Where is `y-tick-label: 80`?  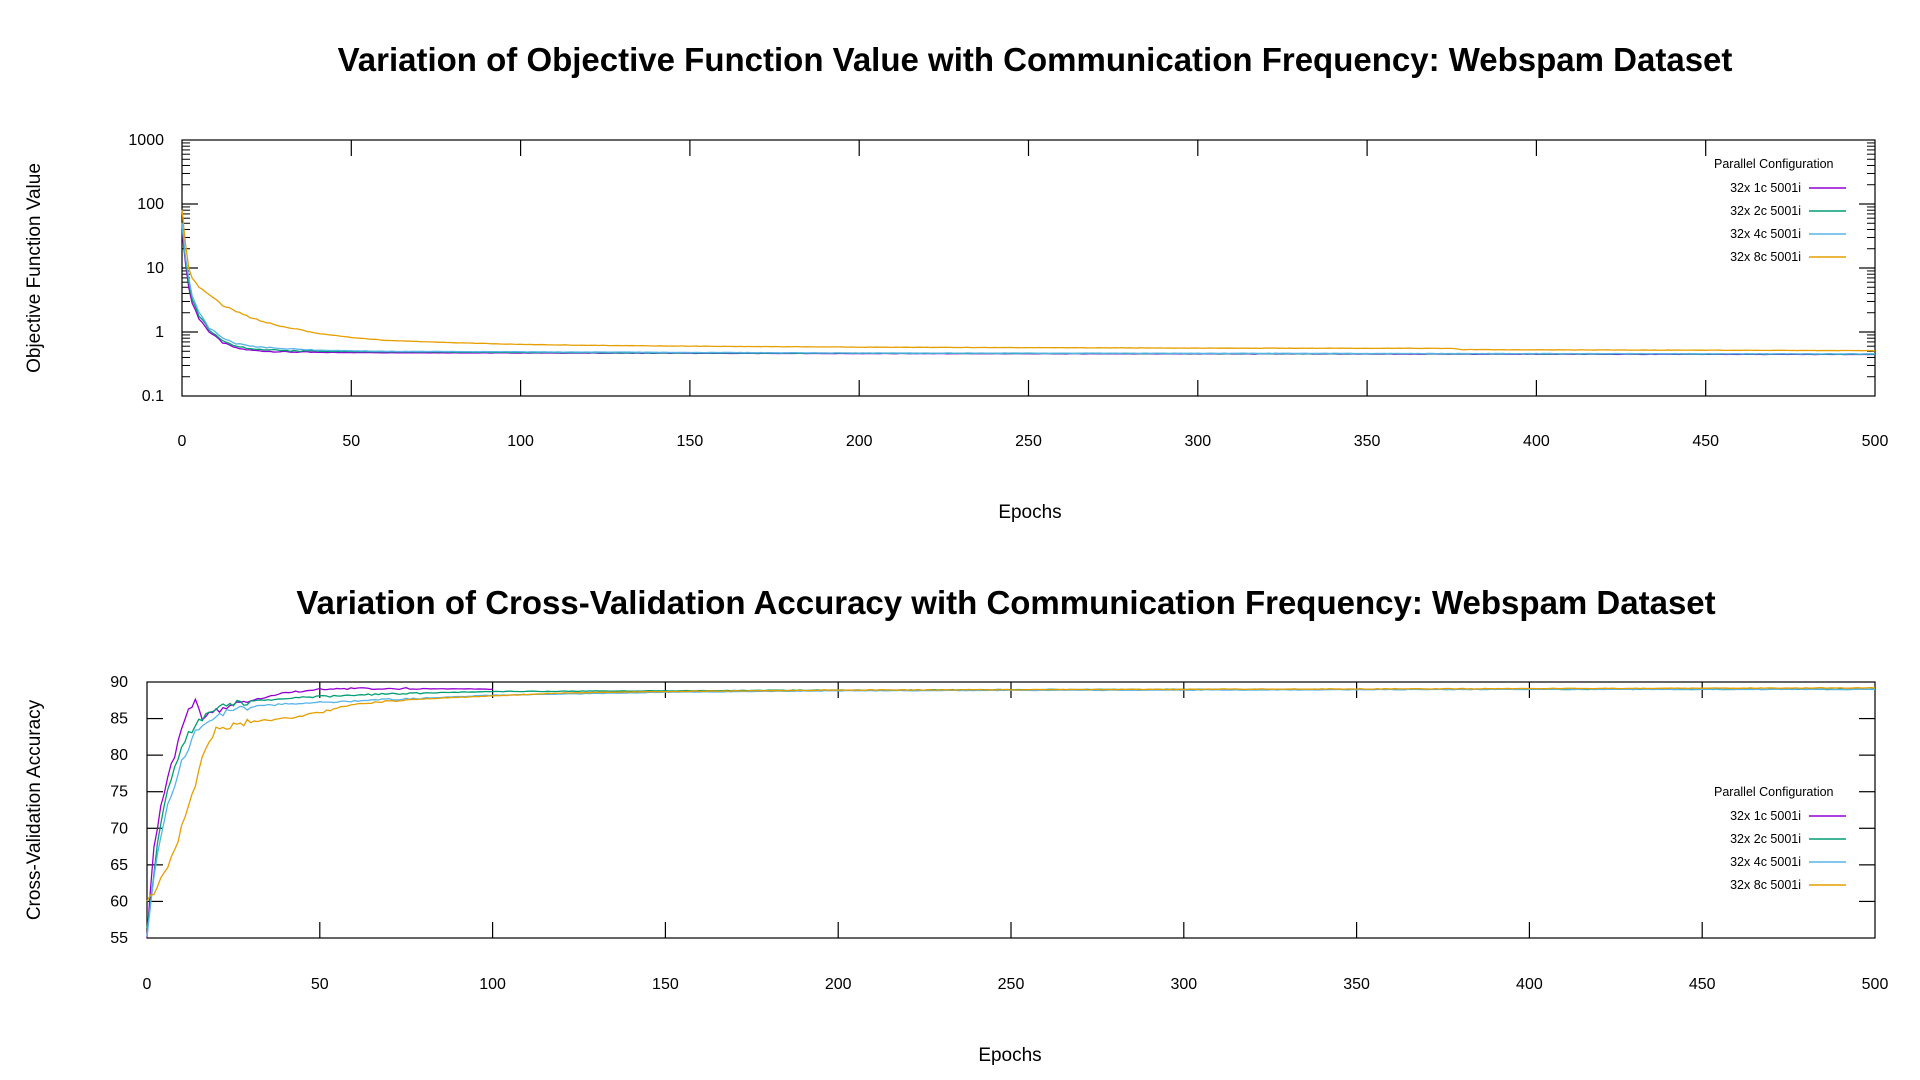 y-tick-label: 80 is located at coordinates (119, 755).